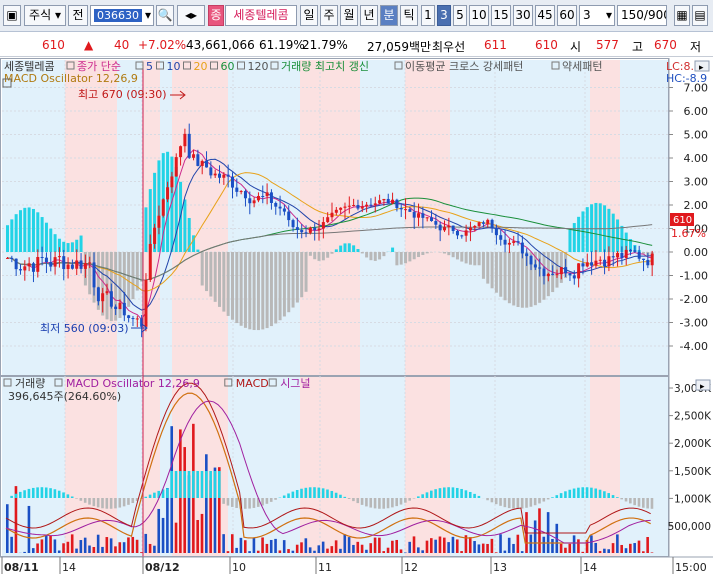 The width and height of the screenshot is (713, 582). Describe the element at coordinates (69, 567) in the screenshot. I see `x-label-1: 14` at that location.